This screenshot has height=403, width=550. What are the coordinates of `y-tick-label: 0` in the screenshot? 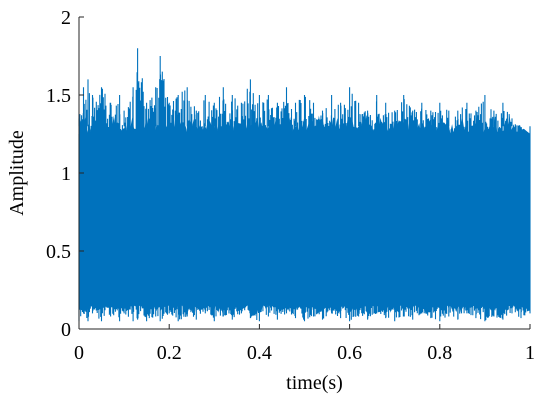 It's located at (66, 330).